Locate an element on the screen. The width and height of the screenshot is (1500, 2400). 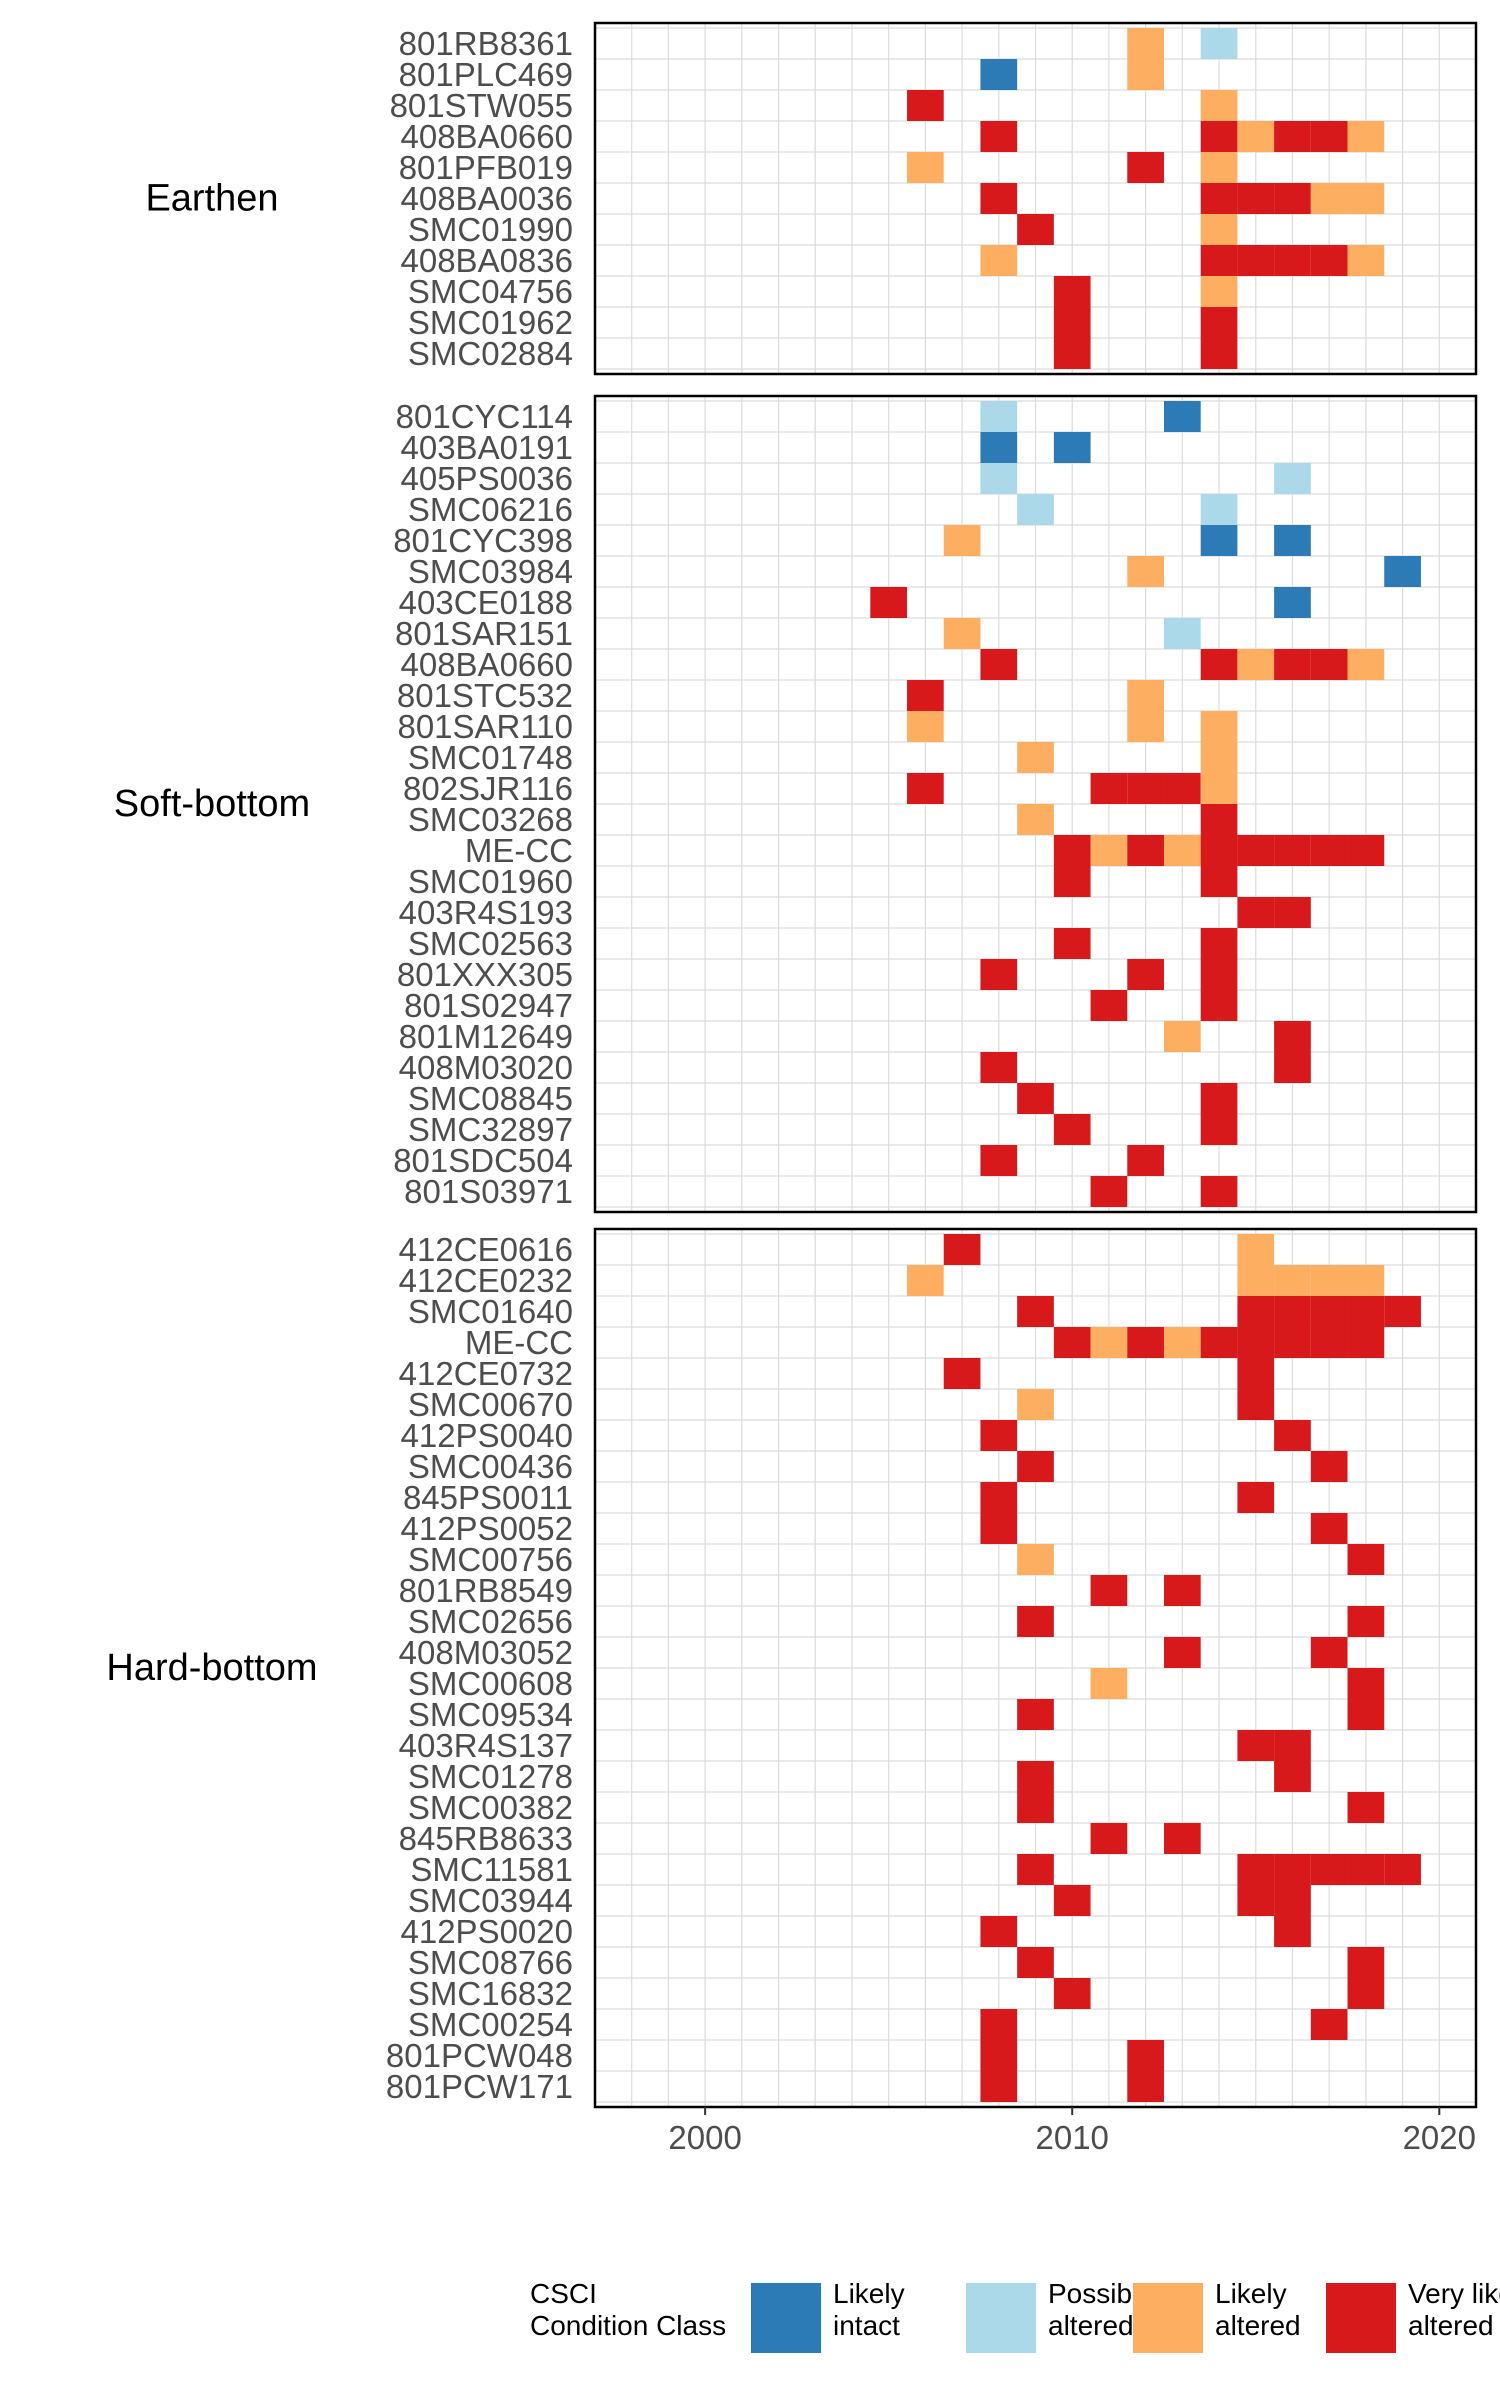
x-tick-label: 2020 is located at coordinates (1439, 2137).